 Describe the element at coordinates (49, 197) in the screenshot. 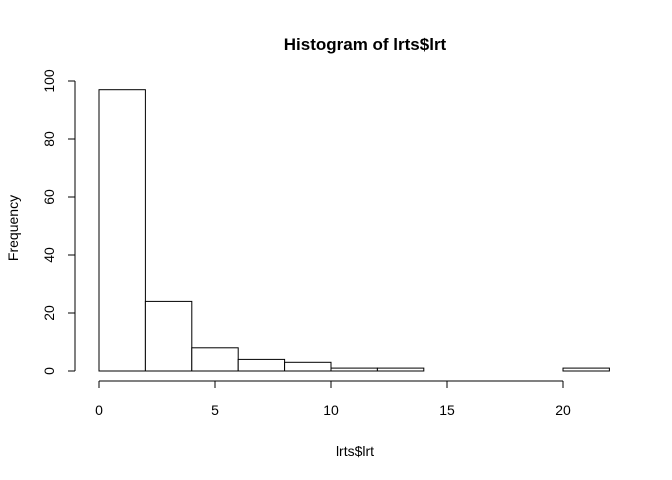

I see `y-tick-label: 60` at that location.